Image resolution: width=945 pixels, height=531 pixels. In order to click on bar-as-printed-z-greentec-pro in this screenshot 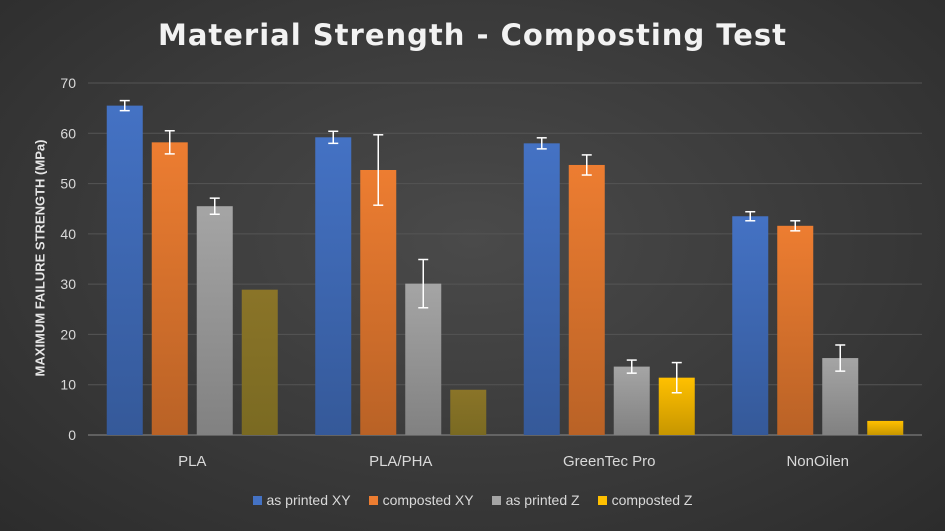, I will do `click(631, 400)`.